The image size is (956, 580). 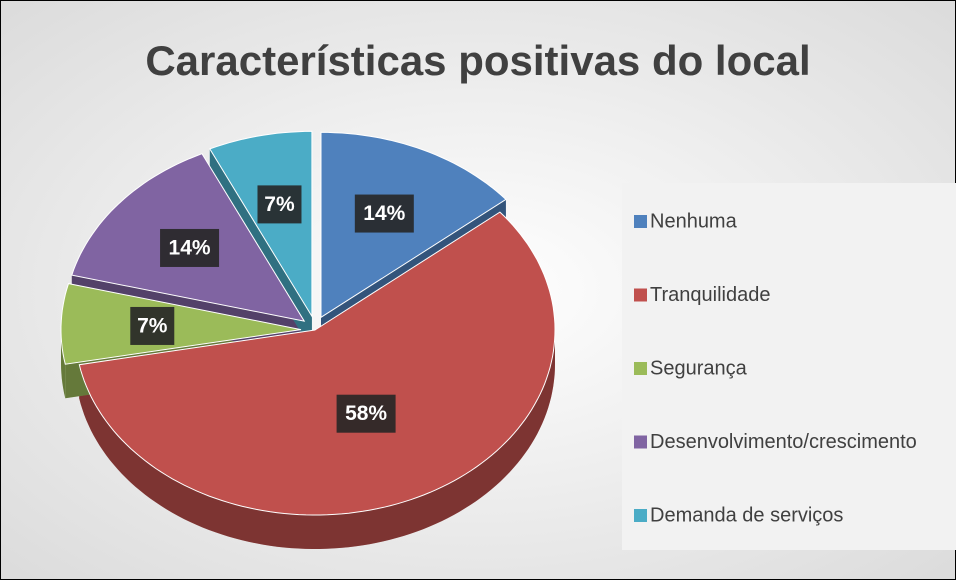 I want to click on legend-label: Desenvolvimento/crescimento, so click(x=783, y=442).